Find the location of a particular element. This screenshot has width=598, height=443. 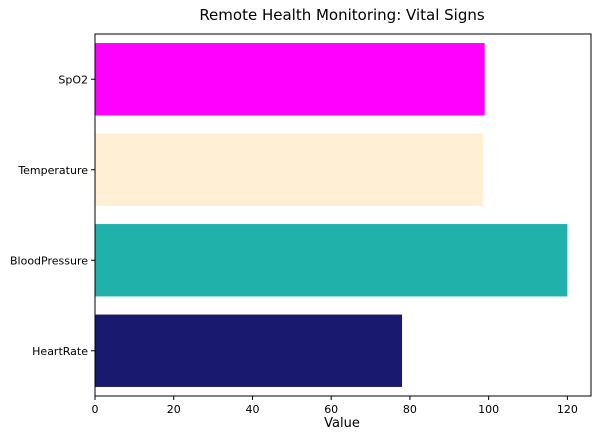

x-tick-label: 0 is located at coordinates (95, 409).